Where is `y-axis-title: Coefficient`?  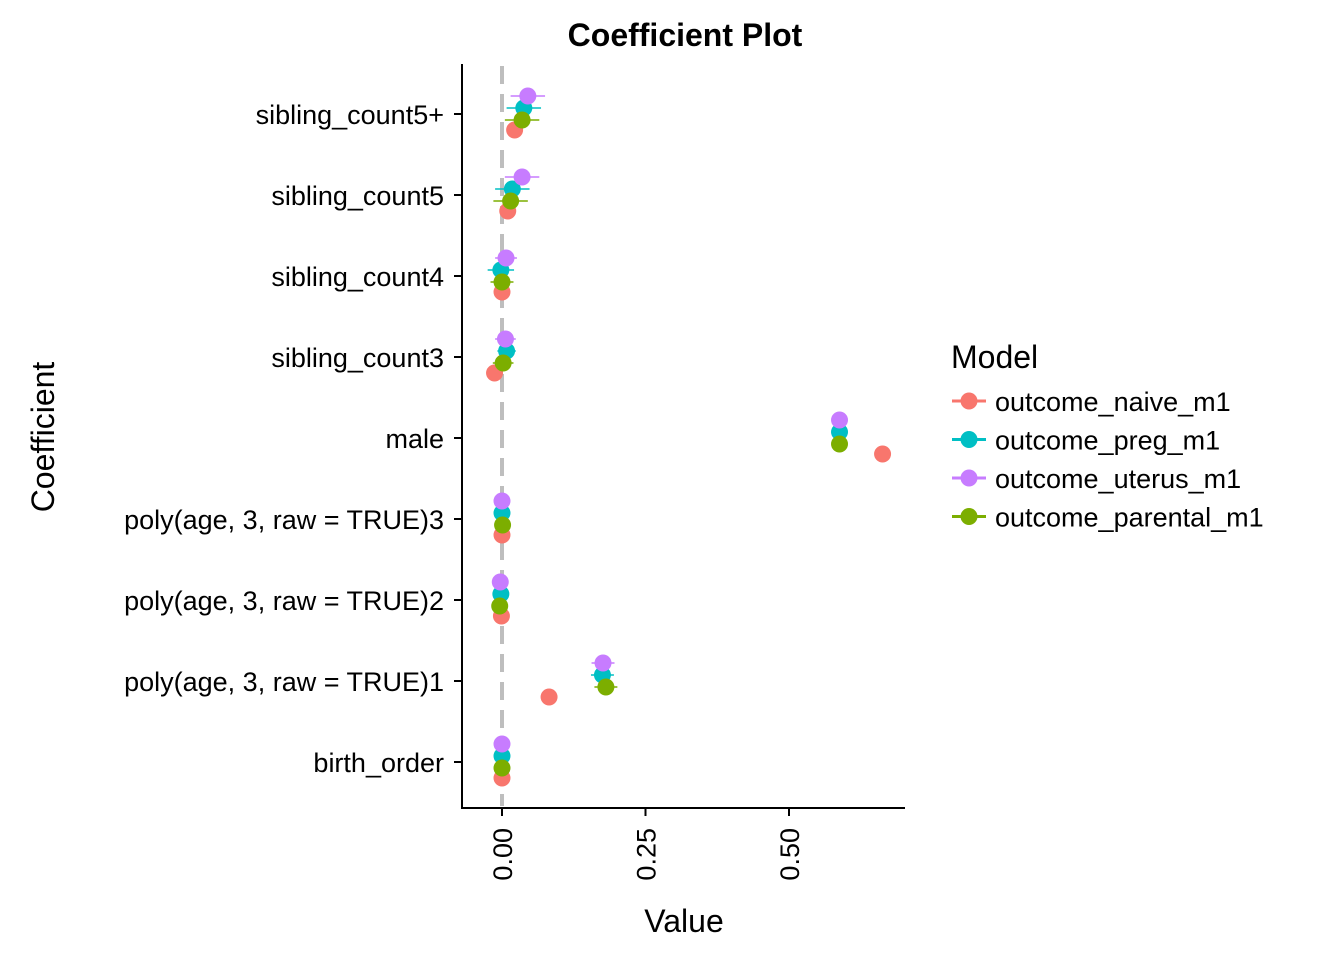 y-axis-title: Coefficient is located at coordinates (43, 437).